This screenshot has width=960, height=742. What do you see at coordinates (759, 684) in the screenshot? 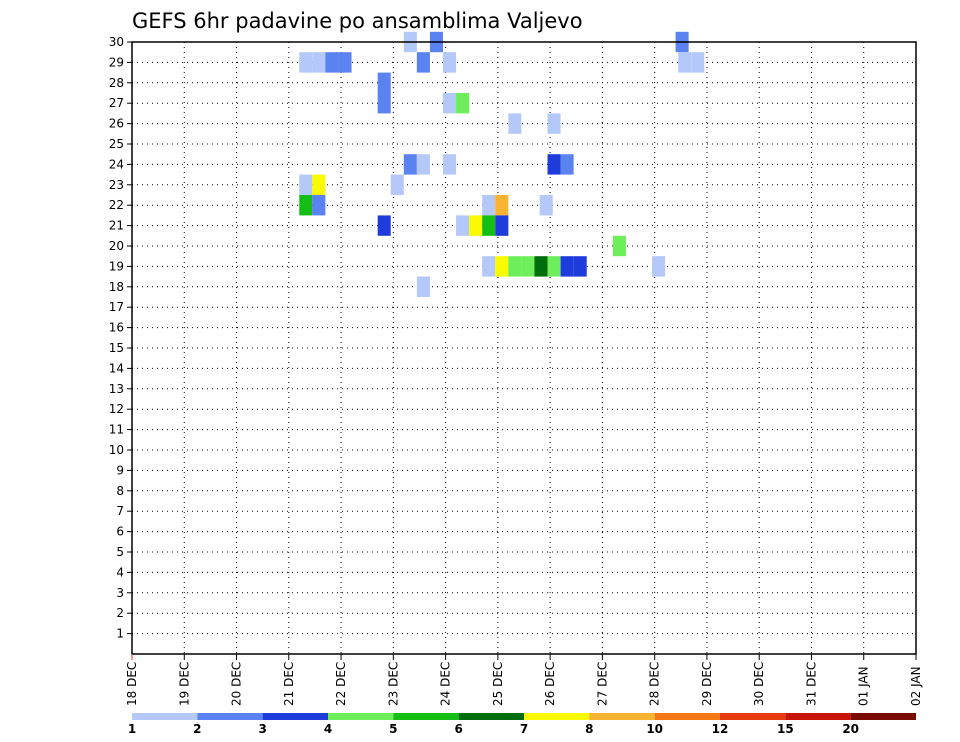
I see `x-tick-label: 30 DEC` at bounding box center [759, 684].